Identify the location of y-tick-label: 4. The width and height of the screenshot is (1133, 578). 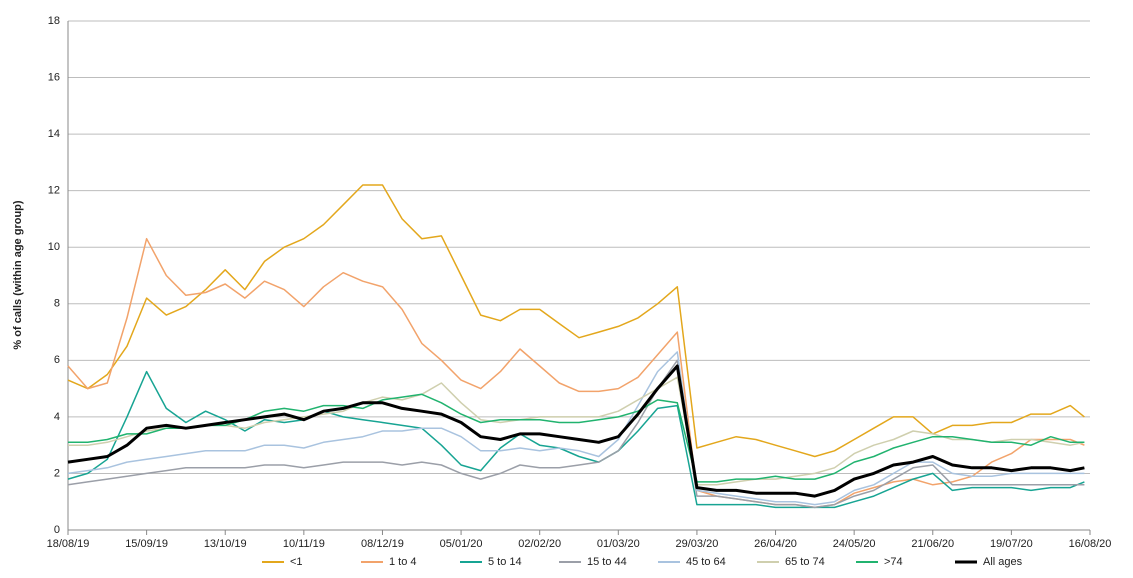
(57, 417).